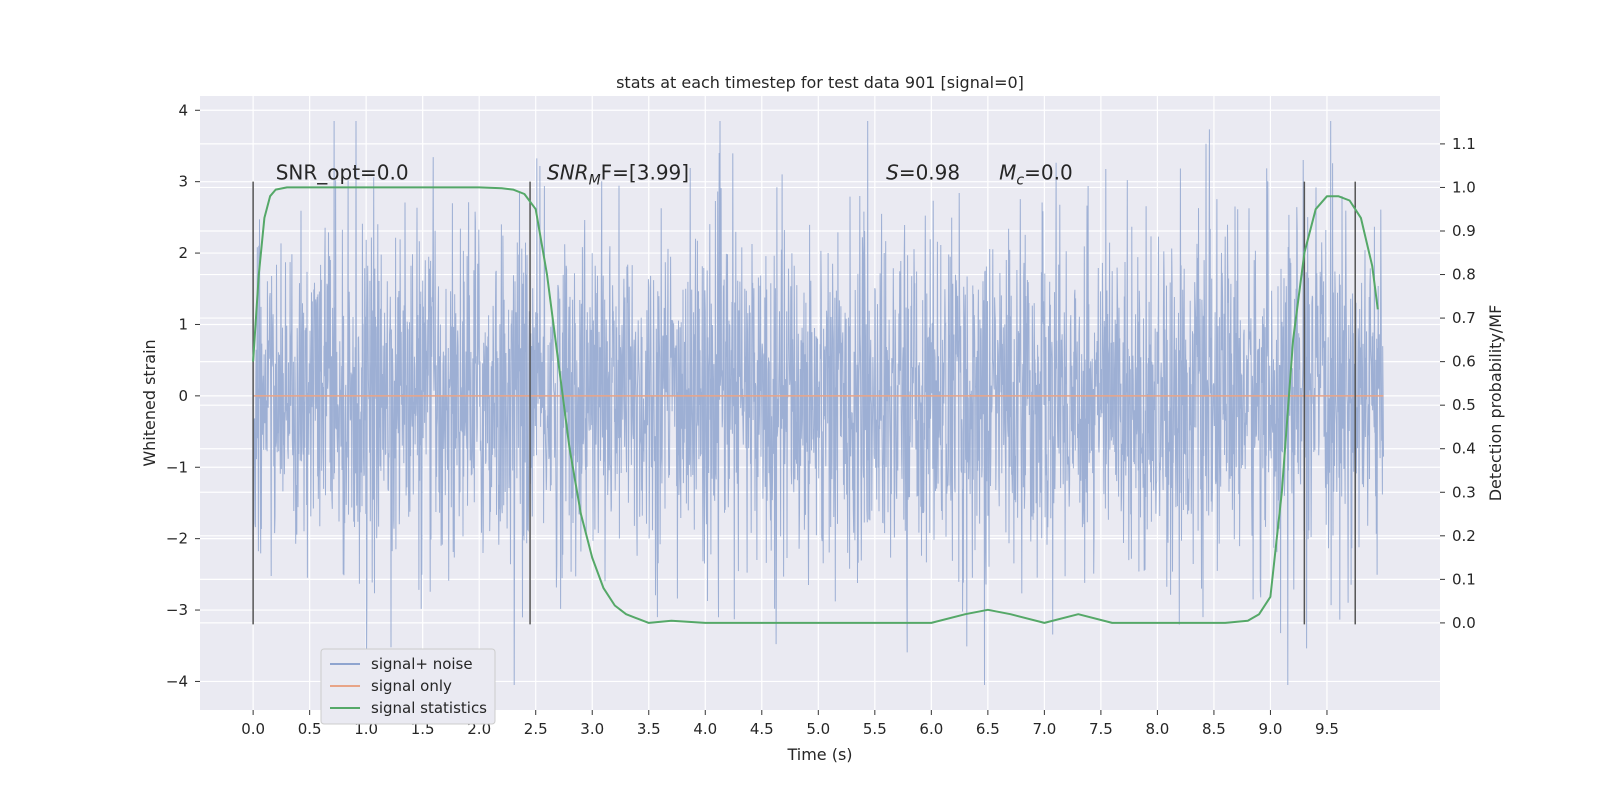 The height and width of the screenshot is (800, 1600). I want to click on x-tick-label: 5.5, so click(875, 729).